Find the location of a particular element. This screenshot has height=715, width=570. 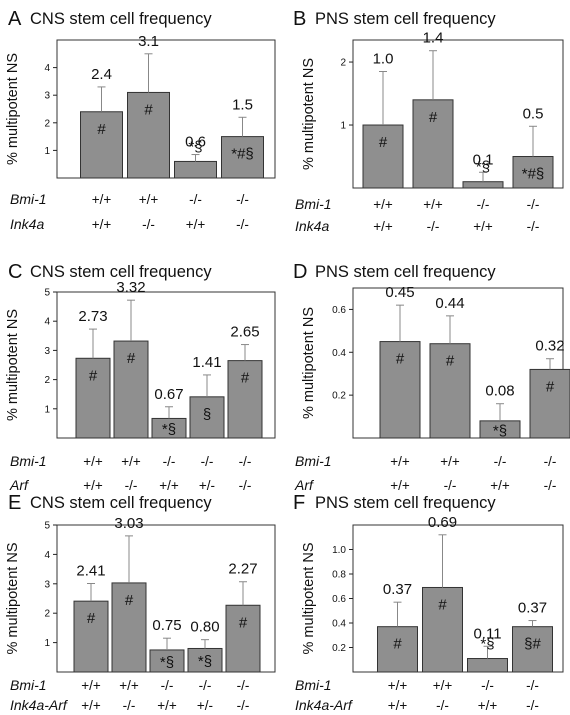

significance-mark: §# is located at coordinates (532, 644).